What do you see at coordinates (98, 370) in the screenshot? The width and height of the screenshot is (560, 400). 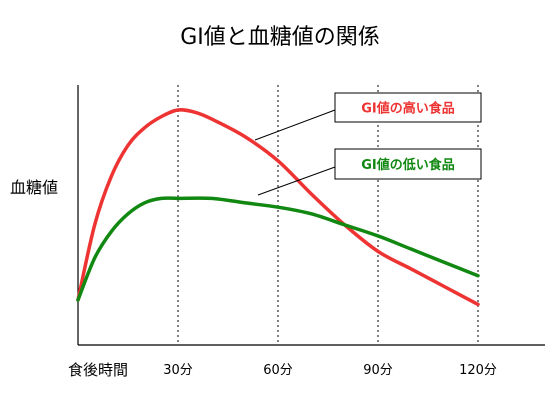 I see `x-axis-label: 食後時間` at bounding box center [98, 370].